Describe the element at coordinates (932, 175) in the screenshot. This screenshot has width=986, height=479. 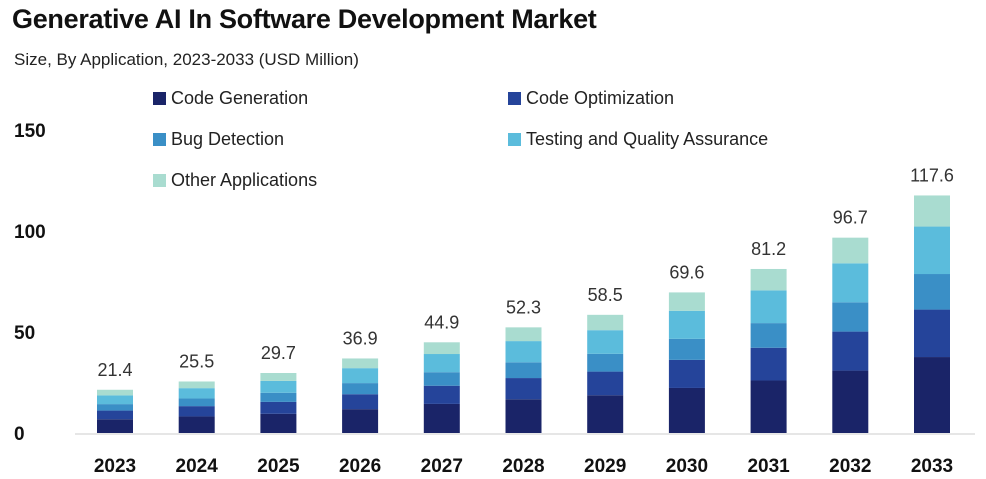
I see `bar-total-label: 117.6` at that location.